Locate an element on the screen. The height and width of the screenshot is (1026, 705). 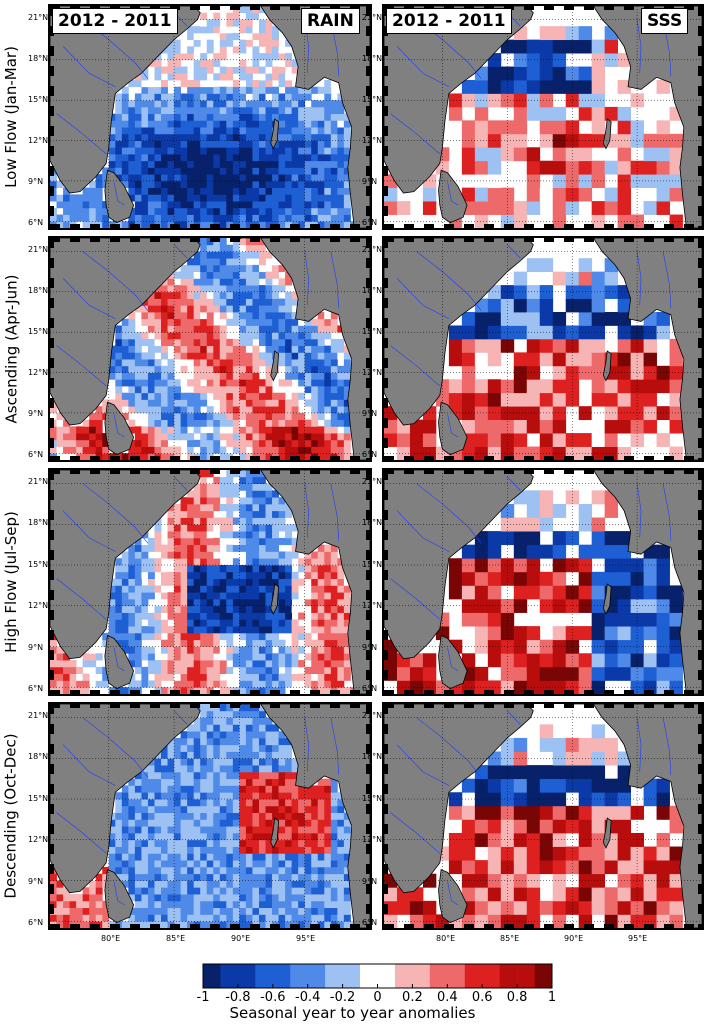
land-sri-lanka is located at coordinates (453, 428).